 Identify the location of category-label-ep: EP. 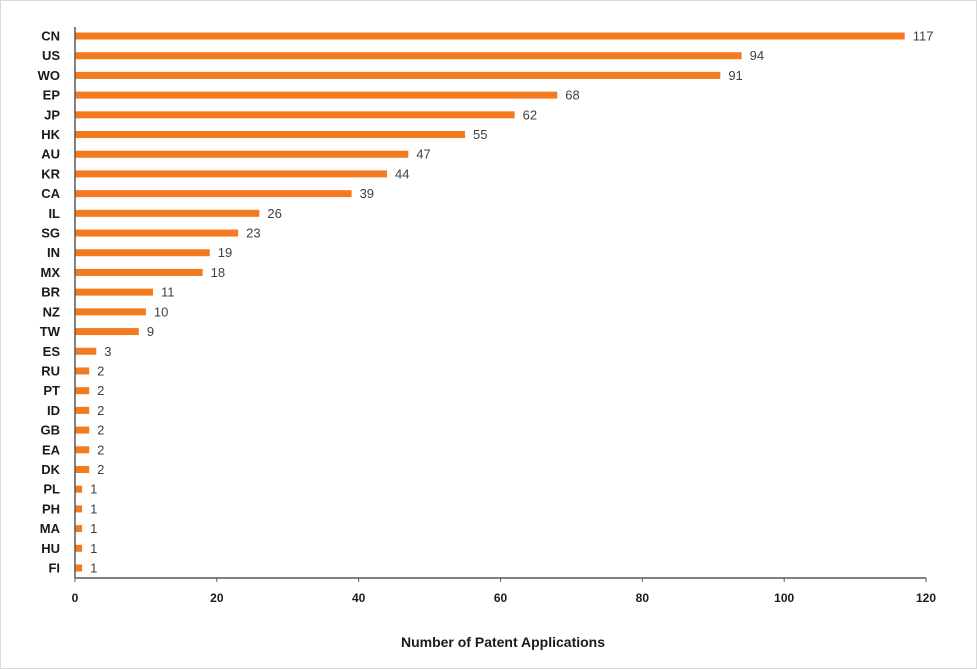
(52, 95).